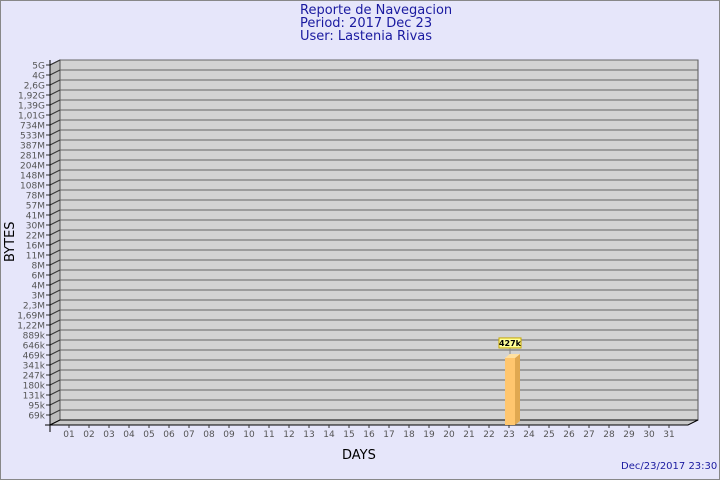 This screenshot has height=480, width=720. What do you see at coordinates (34, 347) in the screenshot?
I see `y-tick-label: 646k` at bounding box center [34, 347].